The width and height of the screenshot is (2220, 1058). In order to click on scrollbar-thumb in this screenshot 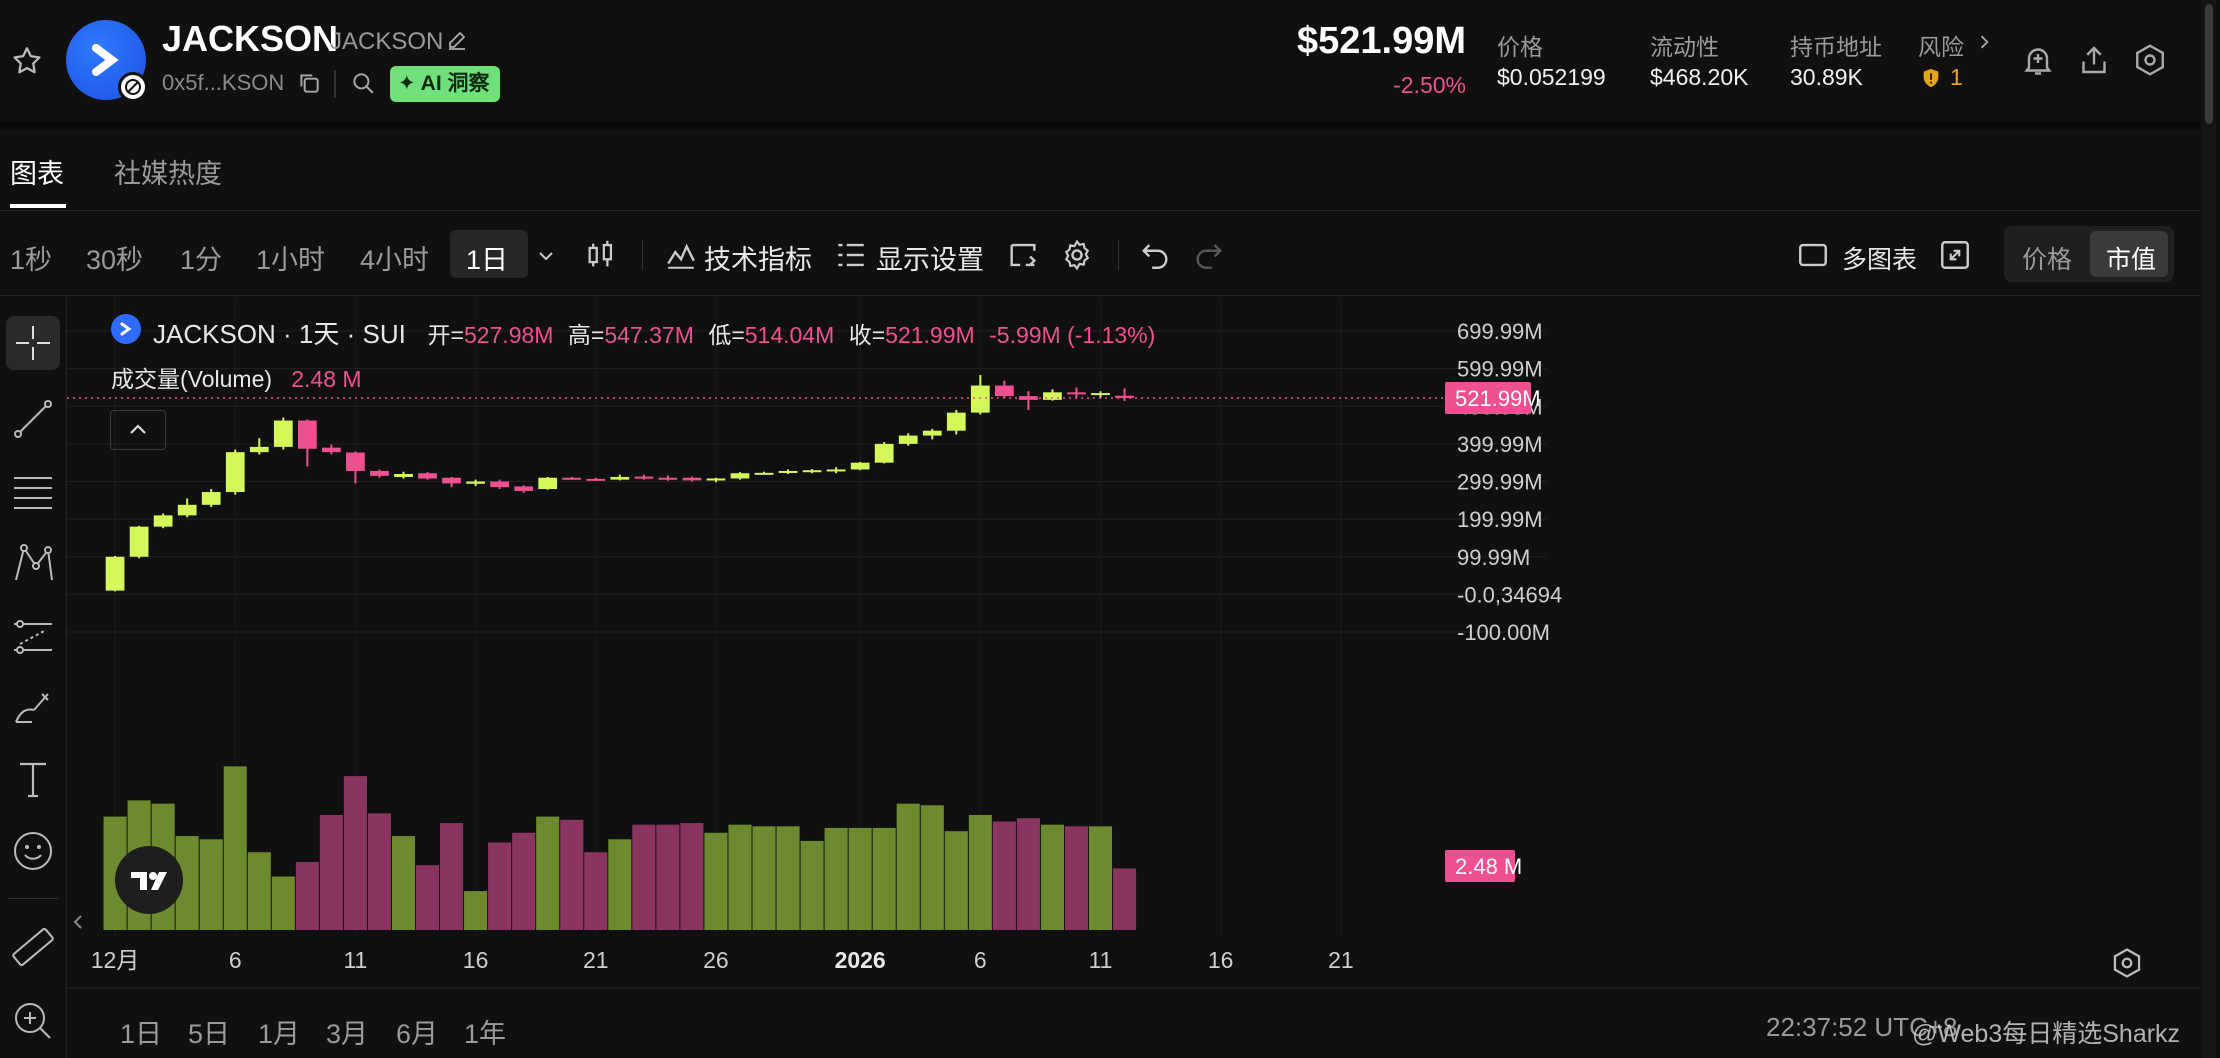, I will do `click(2209, 64)`.